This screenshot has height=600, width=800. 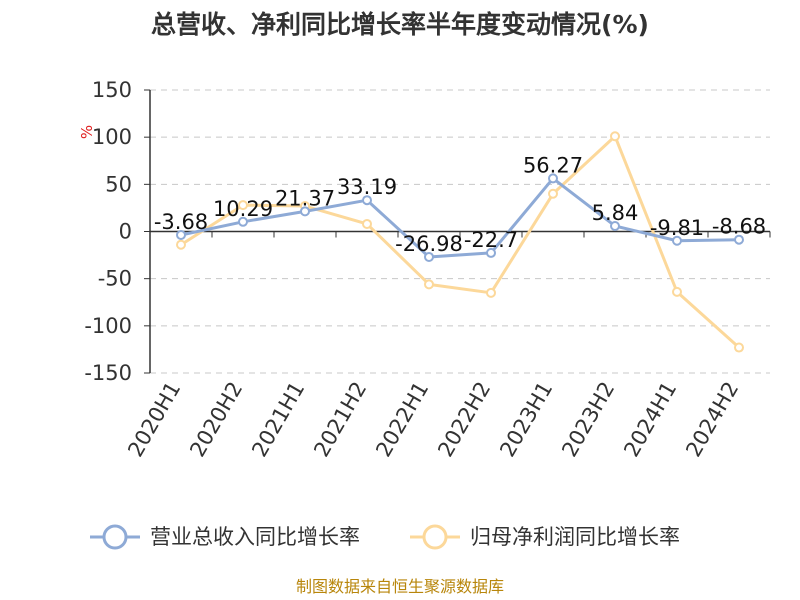 I want to click on x-tick-label: 2022H1, so click(x=402, y=420).